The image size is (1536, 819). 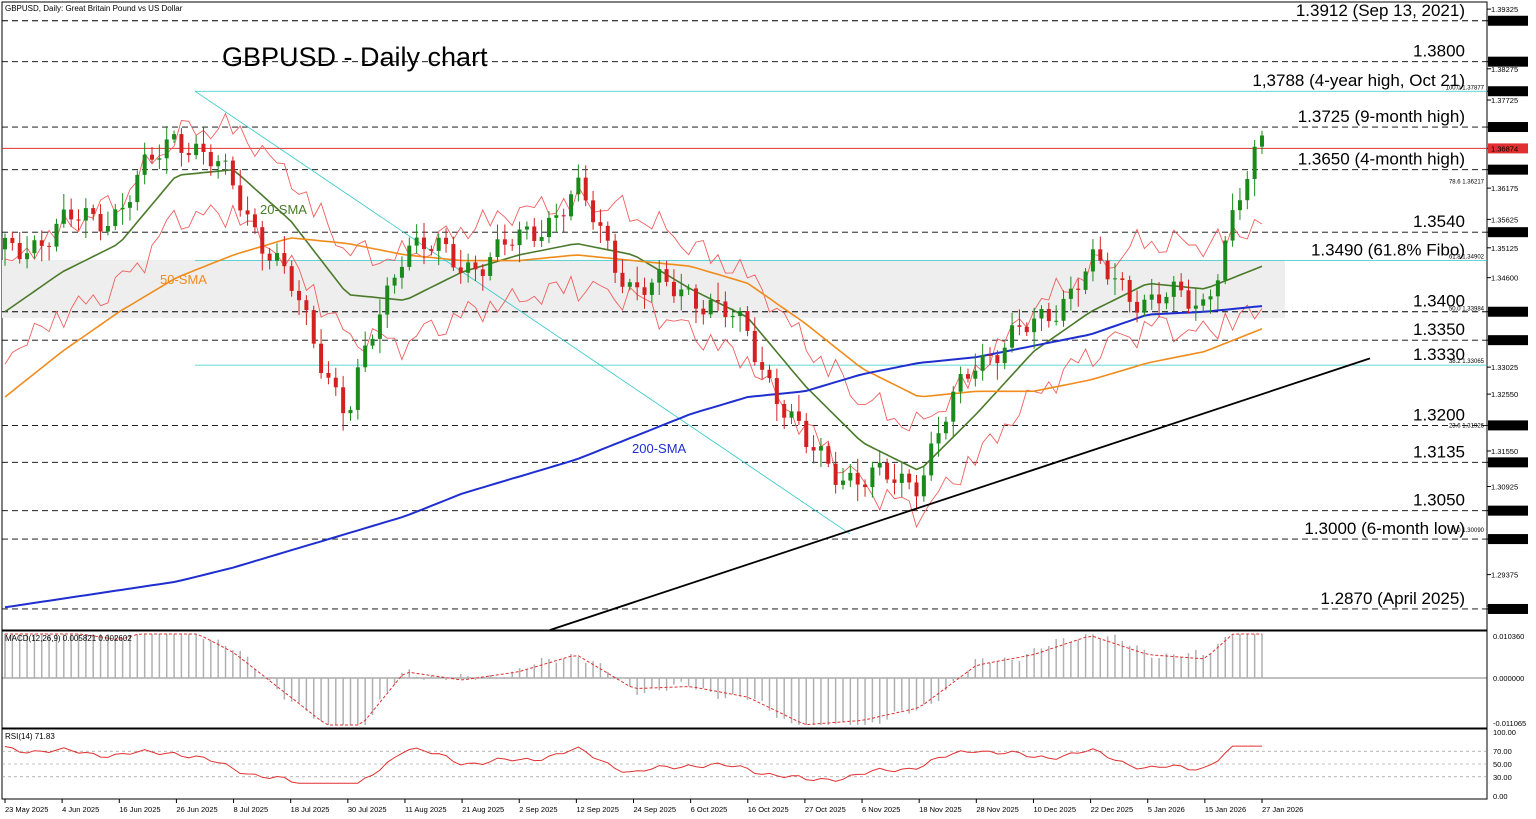 What do you see at coordinates (1504, 511) in the screenshot?
I see `price-tick-label: 1.30500` at bounding box center [1504, 511].